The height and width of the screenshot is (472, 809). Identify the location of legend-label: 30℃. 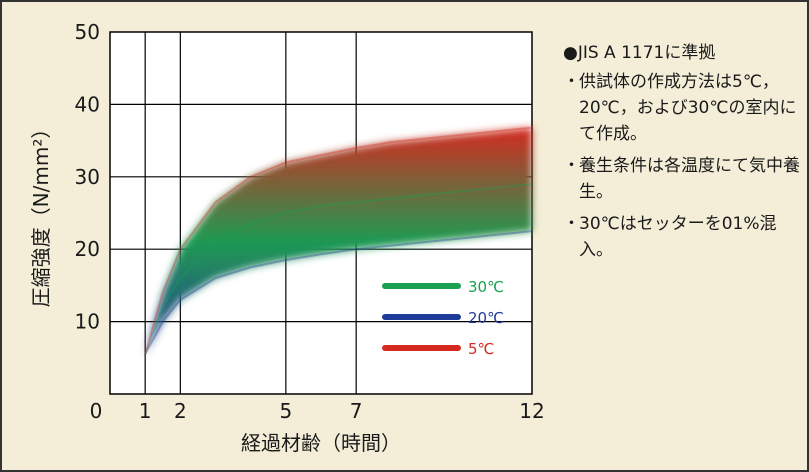
(486, 287).